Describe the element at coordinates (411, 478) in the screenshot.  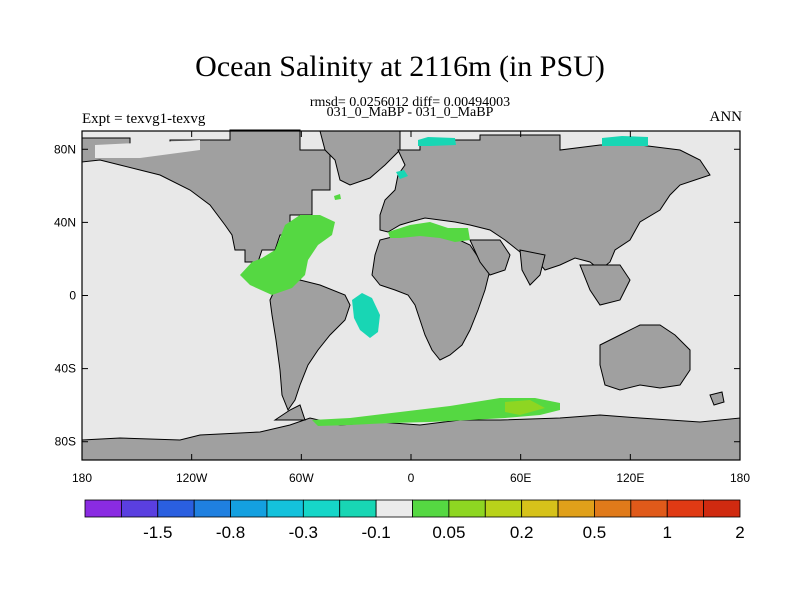
I see `lon-tick-label: 0` at that location.